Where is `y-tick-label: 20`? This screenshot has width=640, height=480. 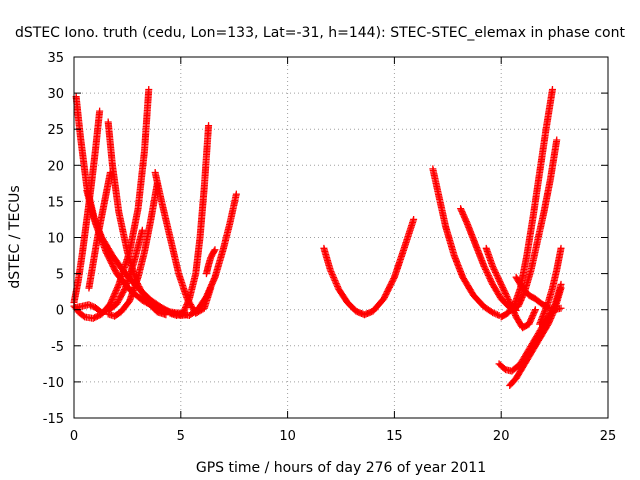
y-tick-label: 20 is located at coordinates (55, 166).